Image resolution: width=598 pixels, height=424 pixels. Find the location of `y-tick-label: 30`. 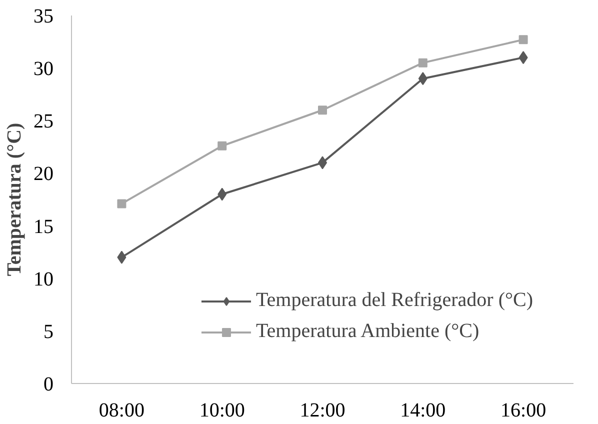

y-tick-label: 30 is located at coordinates (44, 69).